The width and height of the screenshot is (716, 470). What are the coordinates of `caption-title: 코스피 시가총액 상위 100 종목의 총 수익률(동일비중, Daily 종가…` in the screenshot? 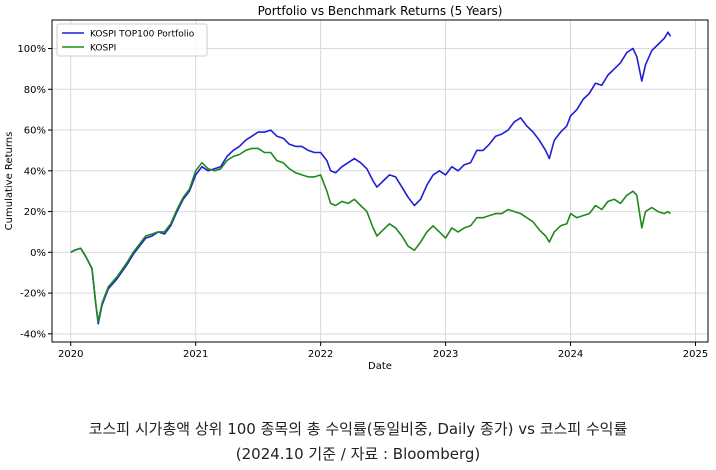 It's located at (358, 429).